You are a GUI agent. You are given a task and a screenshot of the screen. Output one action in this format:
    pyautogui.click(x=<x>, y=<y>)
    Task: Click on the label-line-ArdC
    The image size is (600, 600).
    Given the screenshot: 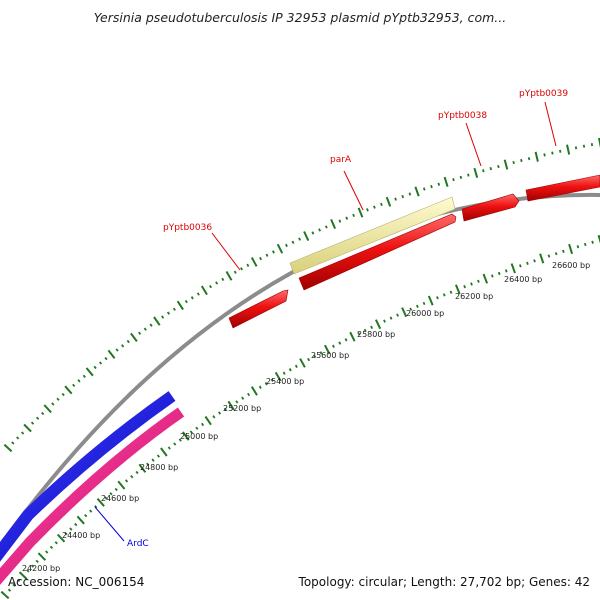 What is the action you would take?
    pyautogui.click(x=109, y=524)
    